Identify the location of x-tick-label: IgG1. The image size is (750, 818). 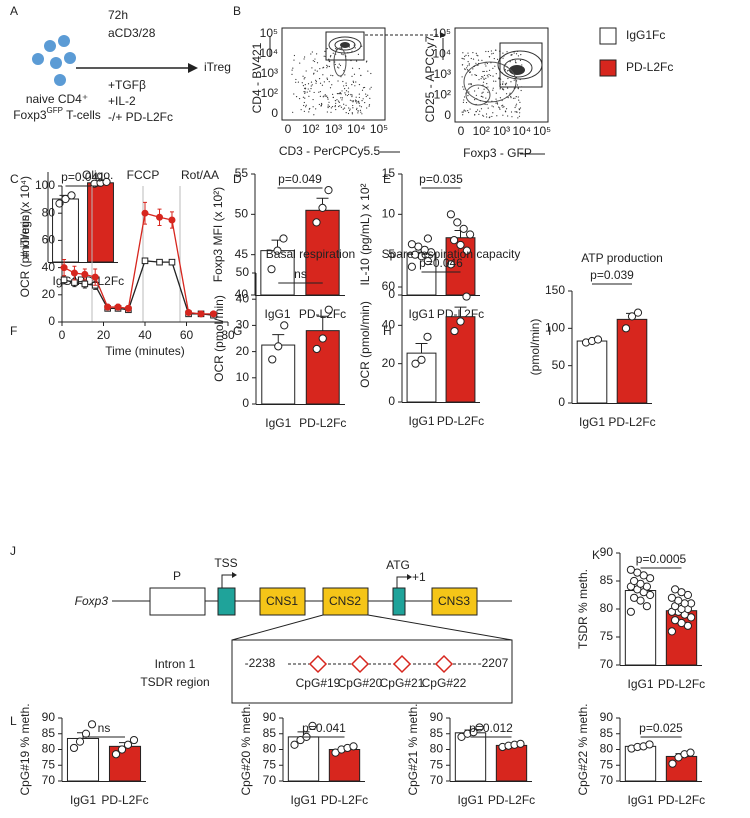
(640, 800).